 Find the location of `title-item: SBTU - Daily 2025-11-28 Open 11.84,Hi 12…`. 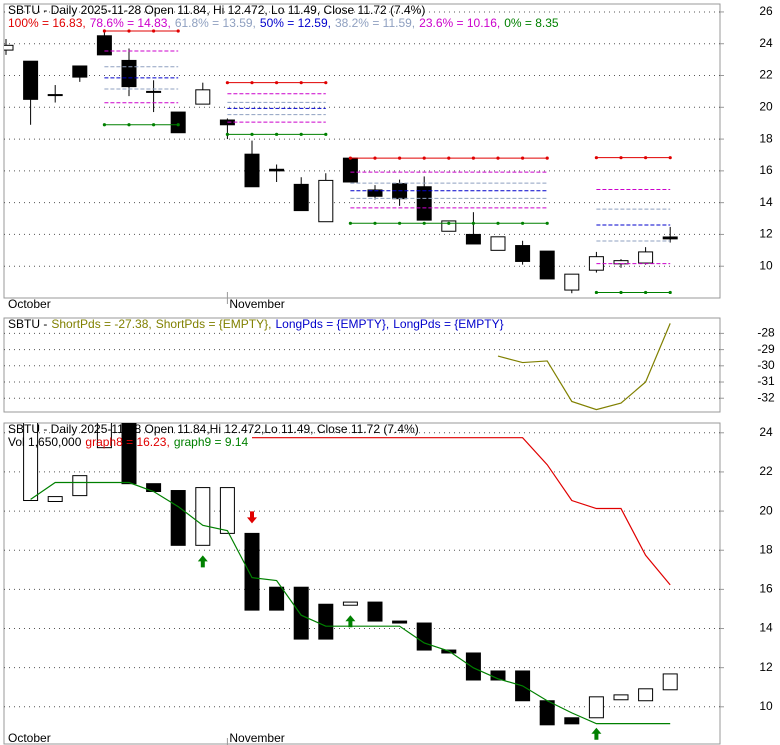

title-item: SBTU - Daily 2025-11-28 Open 11.84,Hi 12… is located at coordinates (213, 429).